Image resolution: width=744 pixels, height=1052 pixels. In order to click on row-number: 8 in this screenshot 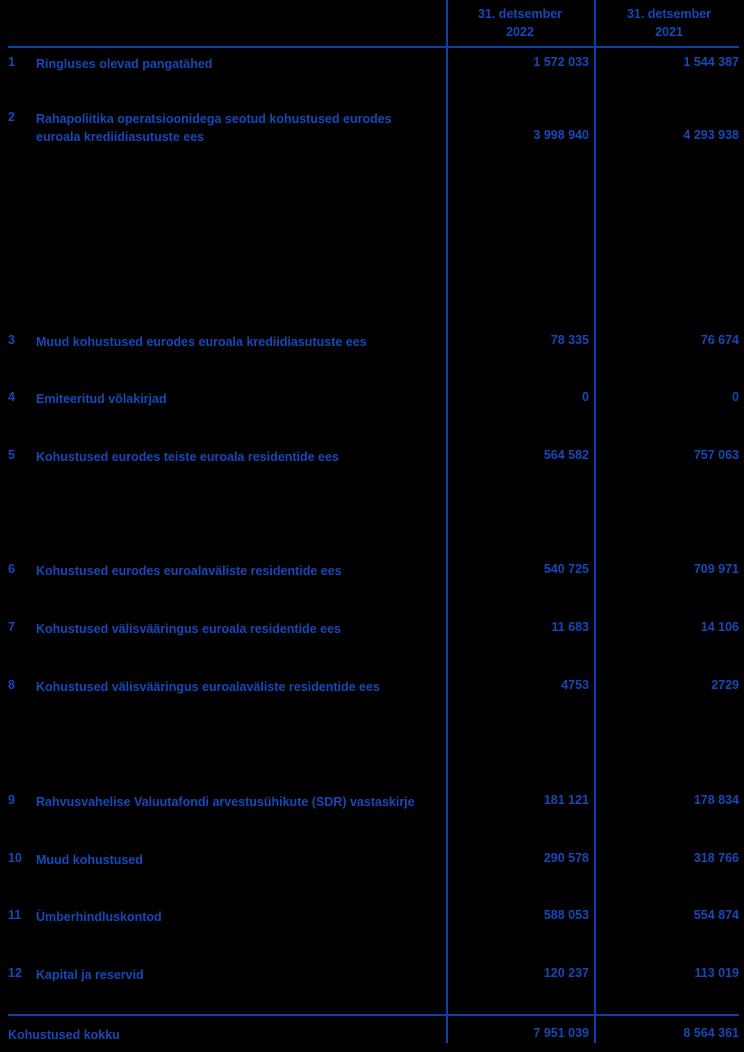, I will do `click(11, 685)`.